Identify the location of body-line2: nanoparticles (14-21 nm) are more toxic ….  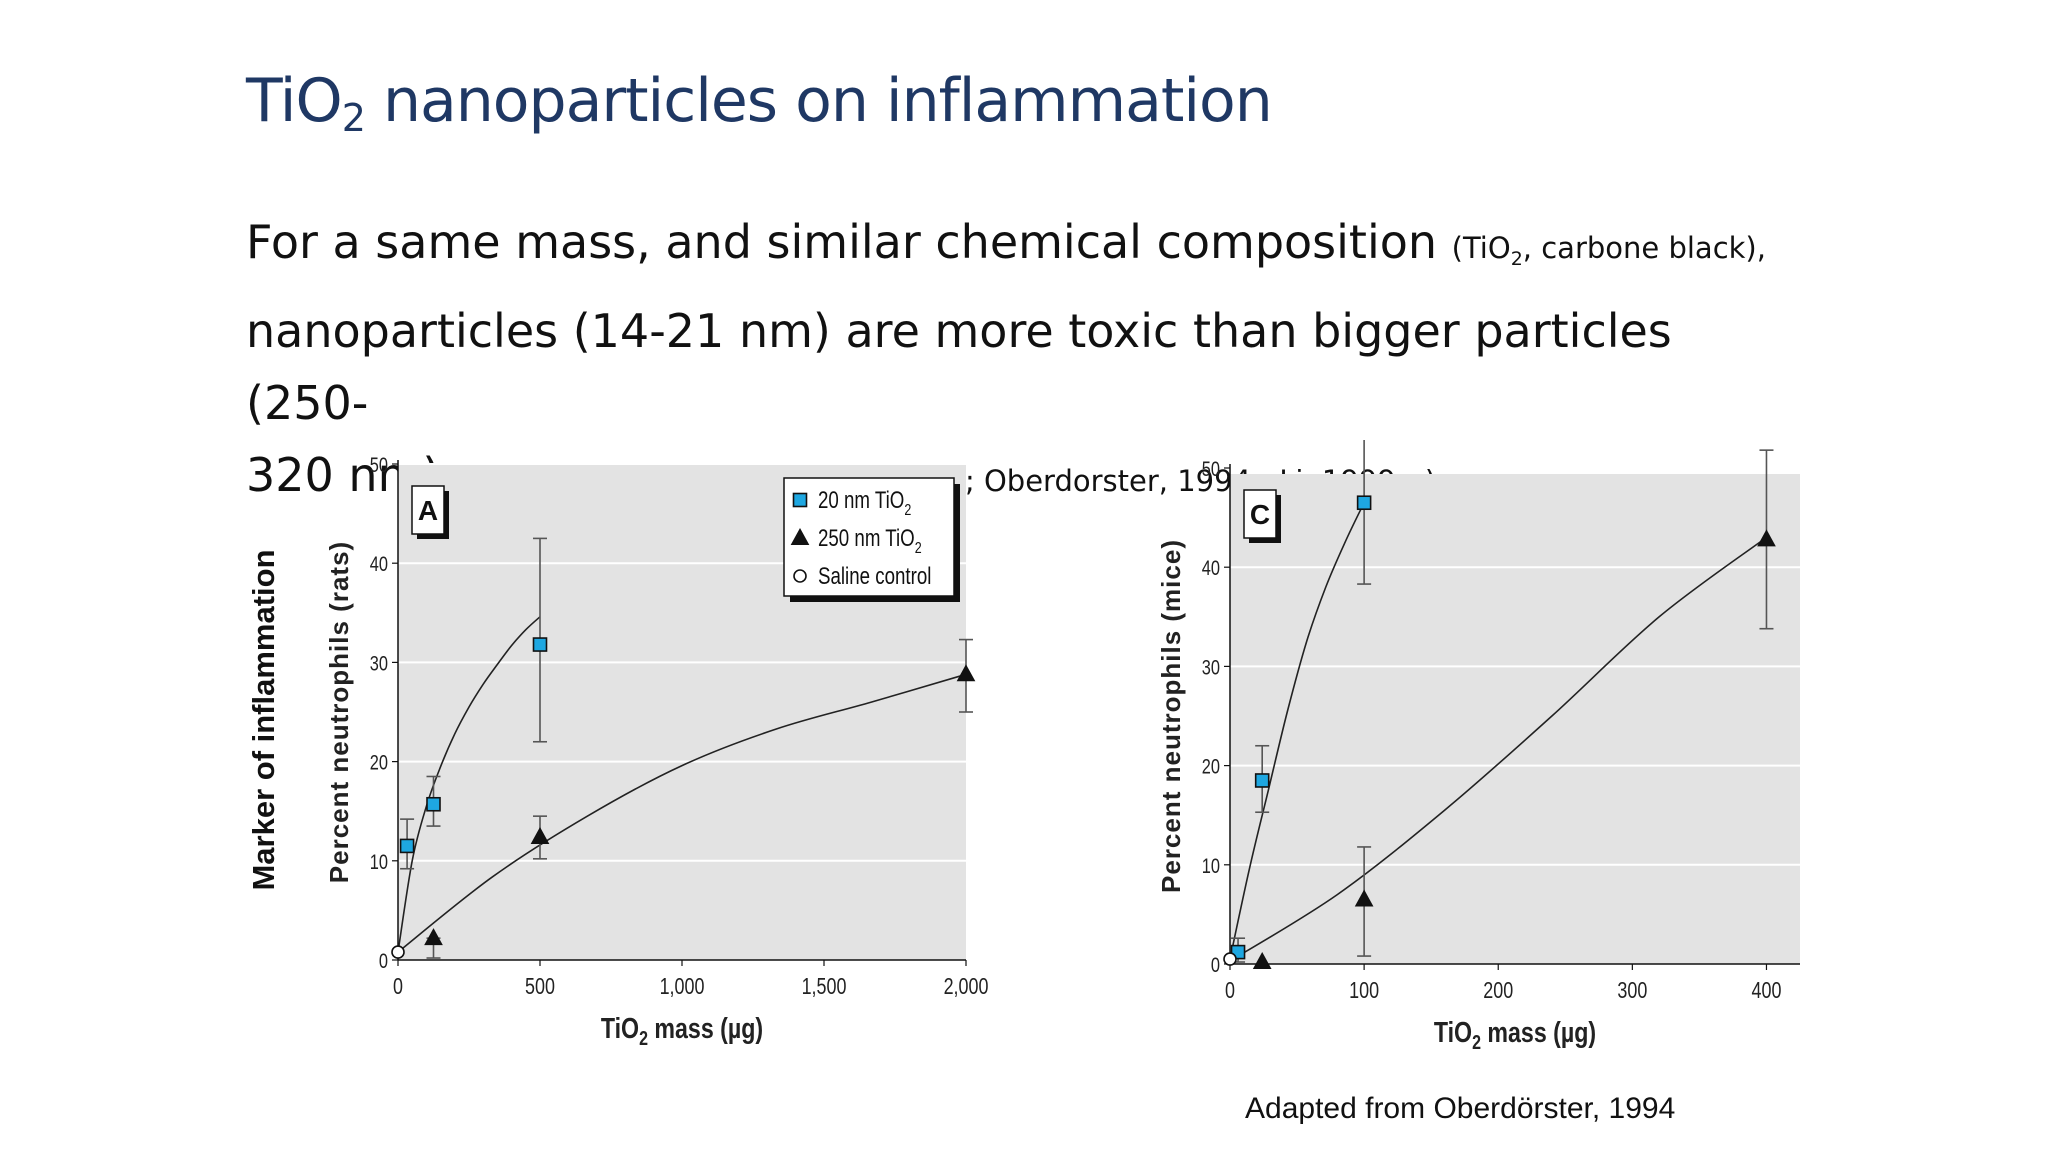
(959, 366).